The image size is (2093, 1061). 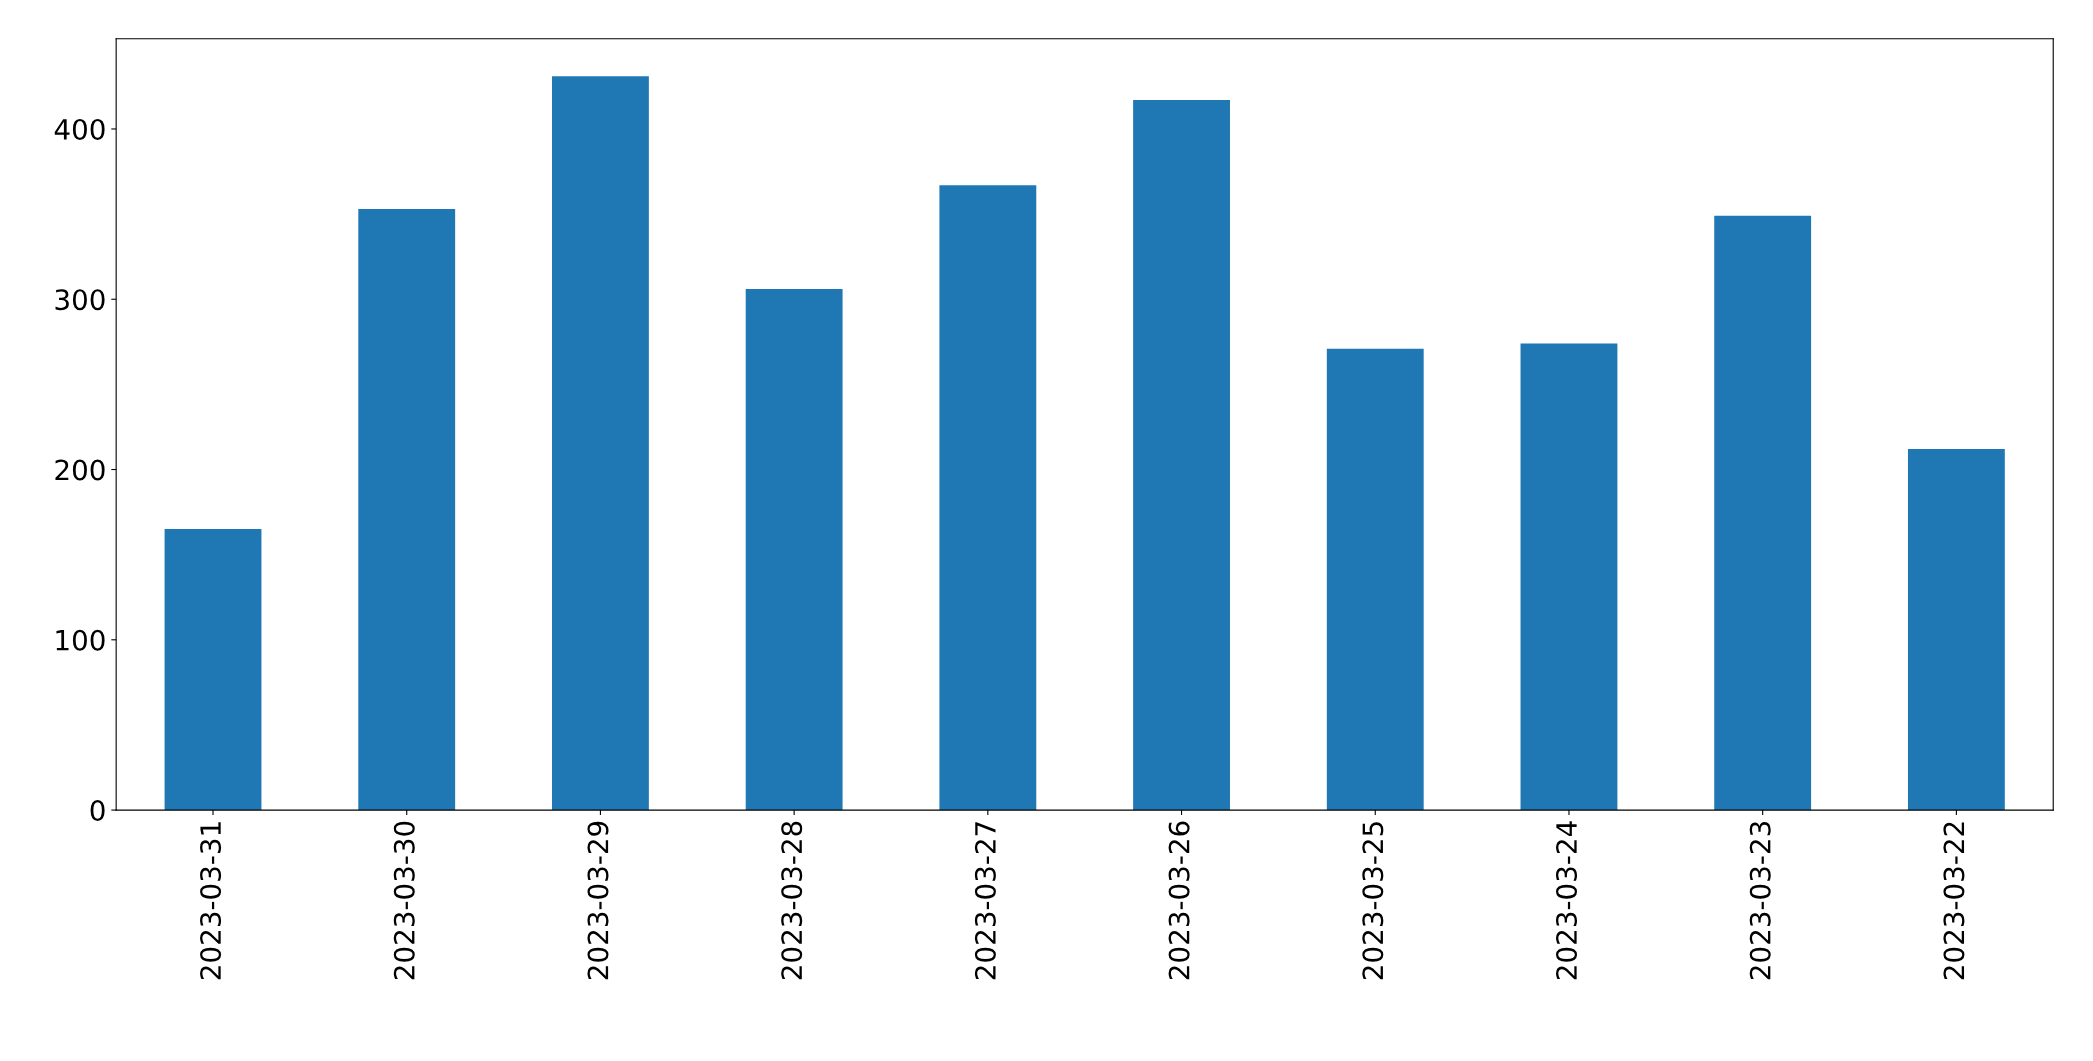 What do you see at coordinates (404, 900) in the screenshot?
I see `x-tick-label: 2023-03-30` at bounding box center [404, 900].